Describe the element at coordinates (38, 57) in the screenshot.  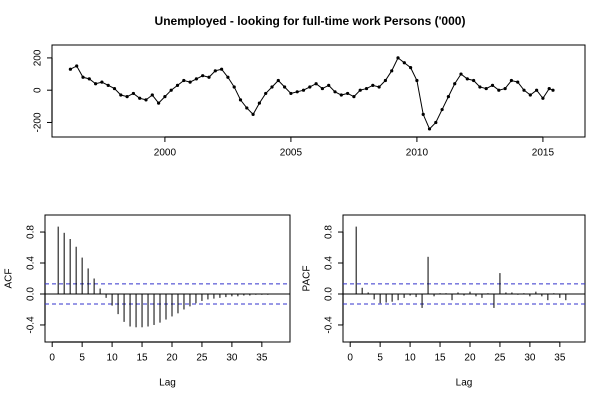
I see `y-tick-label: 200` at that location.